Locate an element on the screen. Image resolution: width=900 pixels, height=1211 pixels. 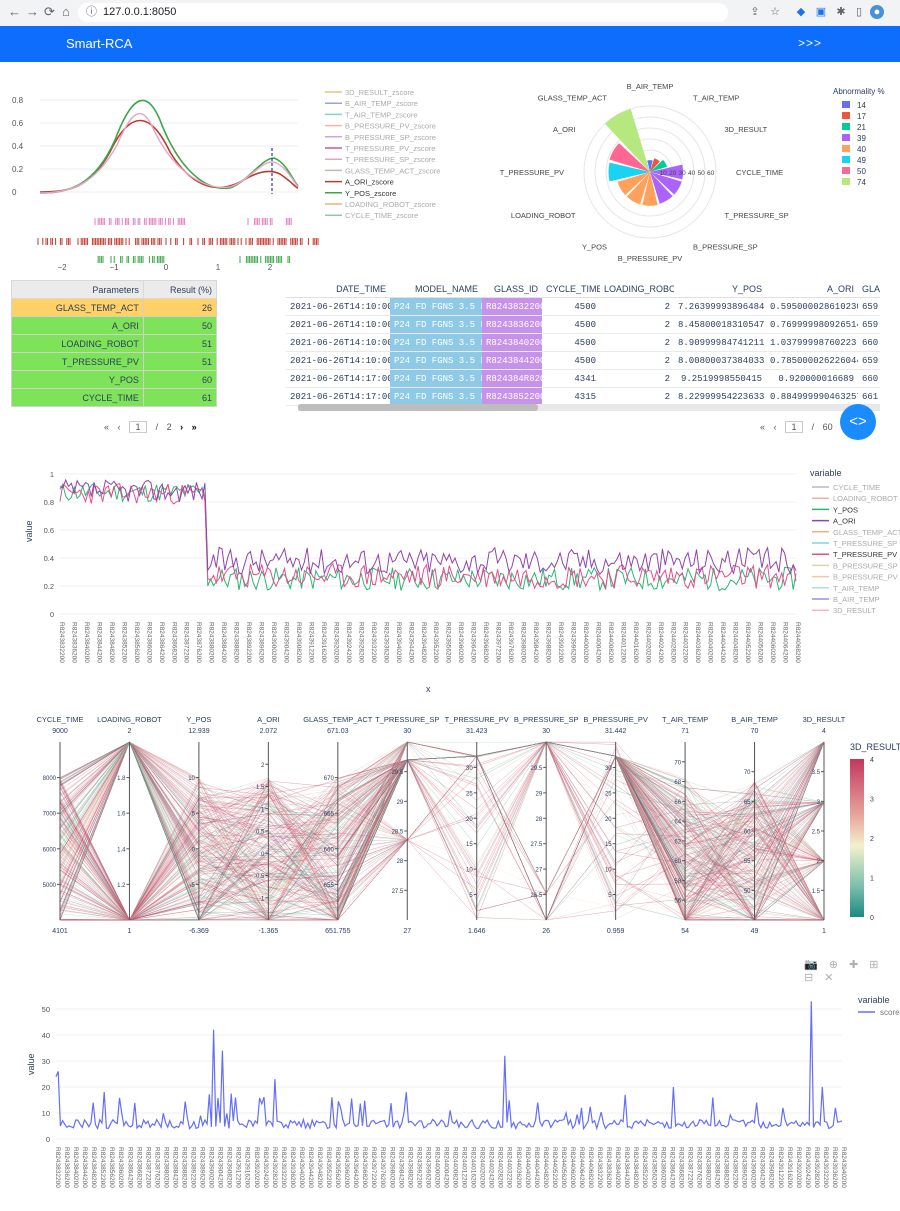
axis-title: LOADING_ROBOT is located at coordinates (129, 719).